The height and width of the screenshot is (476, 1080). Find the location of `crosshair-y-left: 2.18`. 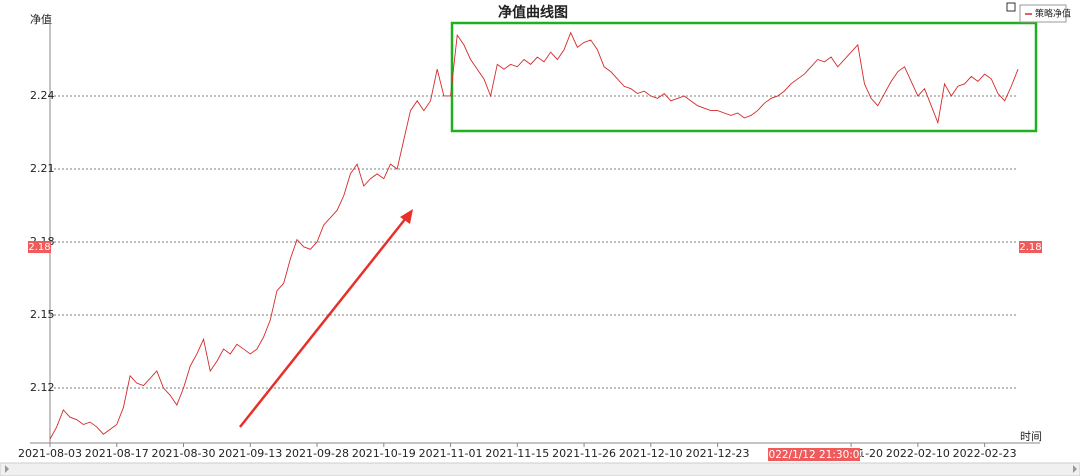

crosshair-y-left: 2.18 is located at coordinates (39, 247).